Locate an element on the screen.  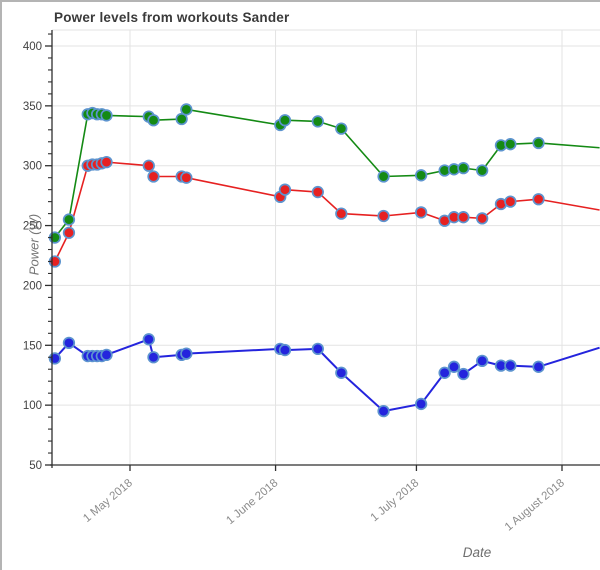
x-tick-label: 1 May 2018 is located at coordinates (108, 501).